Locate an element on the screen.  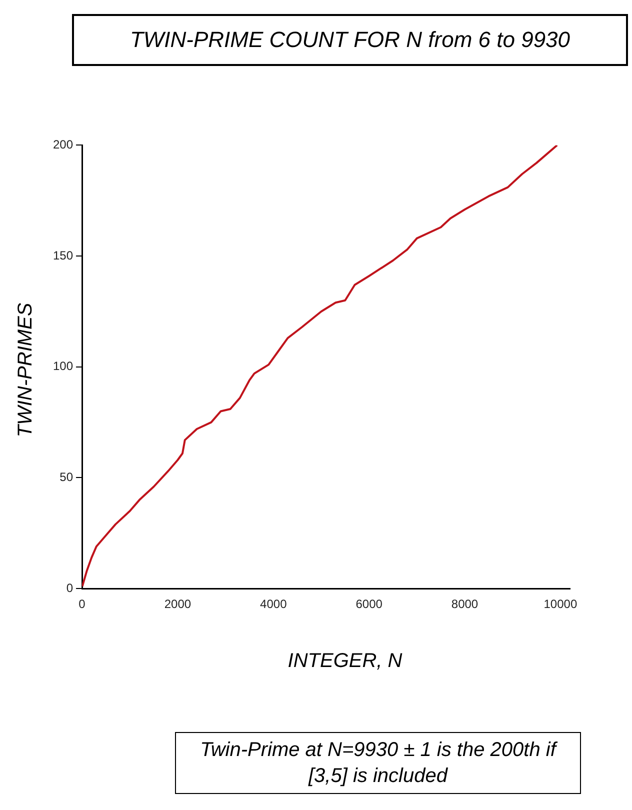
y-tick-label: 50 is located at coordinates (67, 477).